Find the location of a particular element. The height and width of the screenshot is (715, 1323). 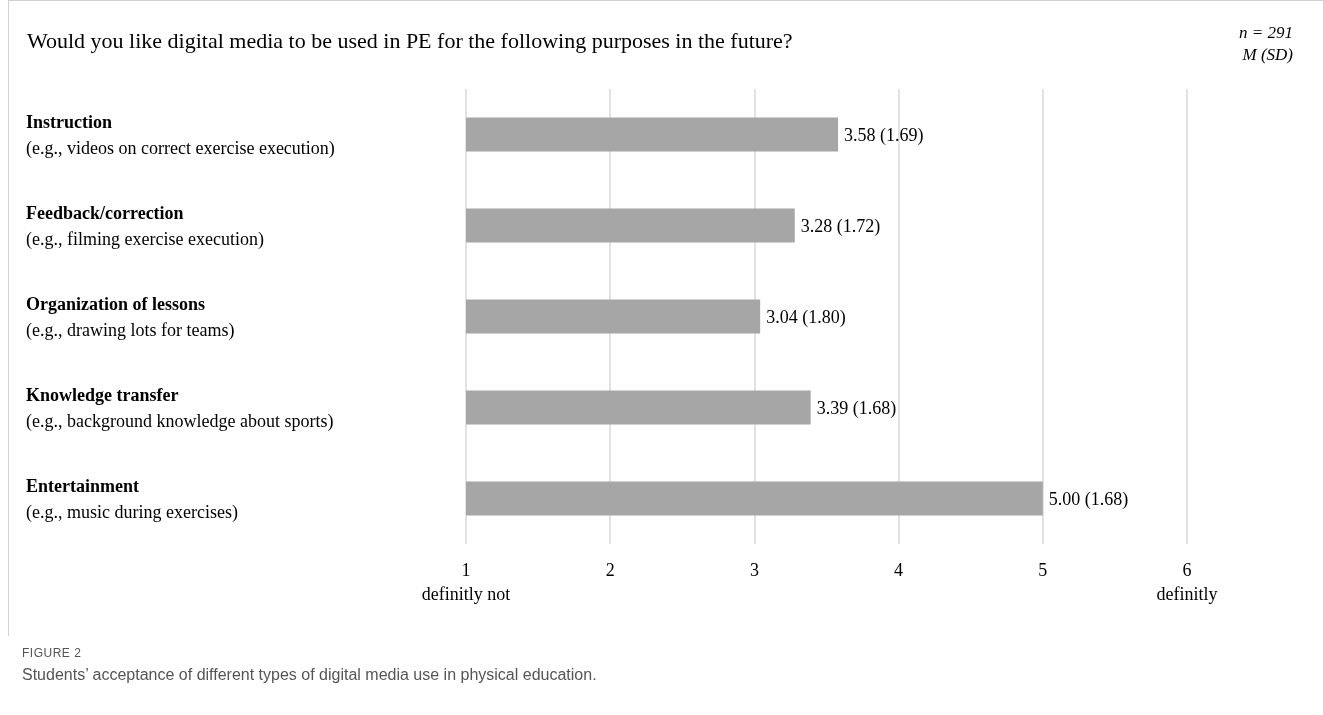

x-tick-label: 1 definitly not is located at coordinates (466, 582).